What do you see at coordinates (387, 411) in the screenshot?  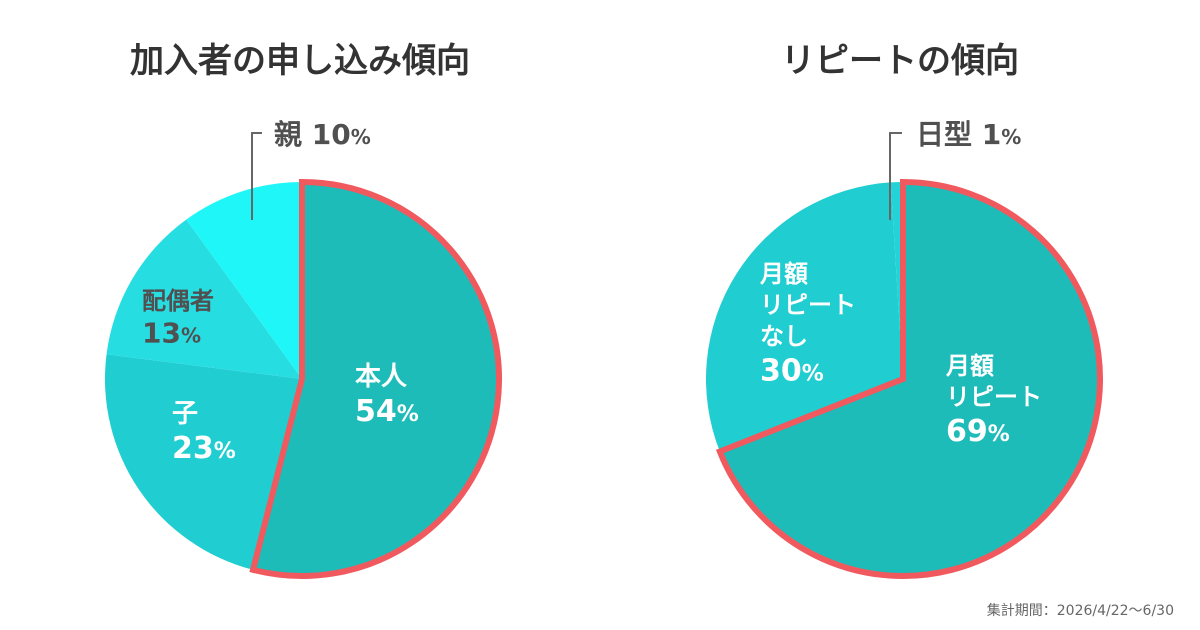 I see `slice-value: 54%` at bounding box center [387, 411].